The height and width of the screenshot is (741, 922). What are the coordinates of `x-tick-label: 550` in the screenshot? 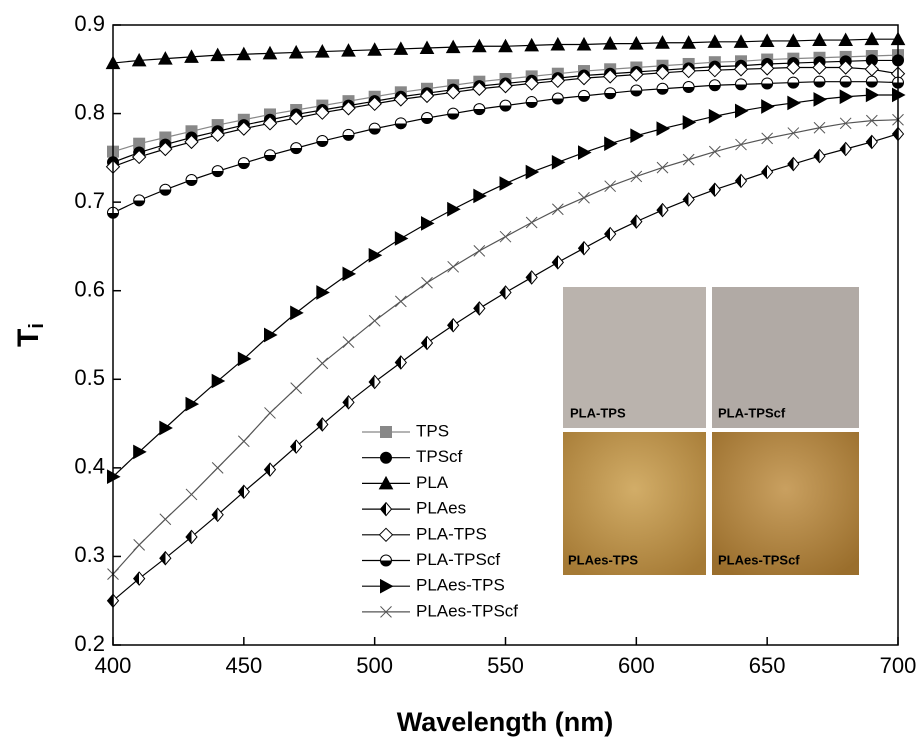 It's located at (505, 665).